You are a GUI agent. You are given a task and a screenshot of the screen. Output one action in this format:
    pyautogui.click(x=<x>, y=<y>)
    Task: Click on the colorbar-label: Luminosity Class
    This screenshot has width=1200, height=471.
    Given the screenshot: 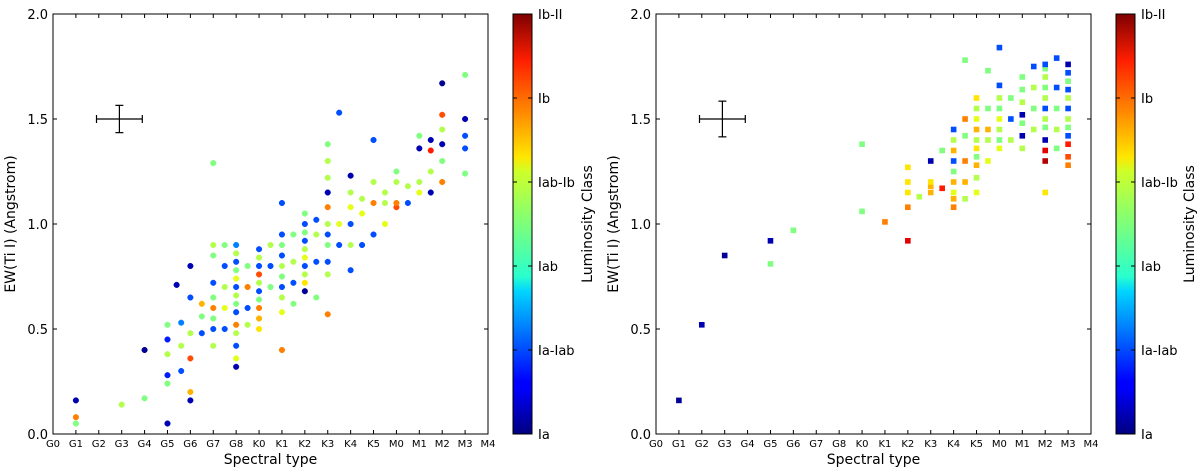 What is the action you would take?
    pyautogui.click(x=588, y=224)
    